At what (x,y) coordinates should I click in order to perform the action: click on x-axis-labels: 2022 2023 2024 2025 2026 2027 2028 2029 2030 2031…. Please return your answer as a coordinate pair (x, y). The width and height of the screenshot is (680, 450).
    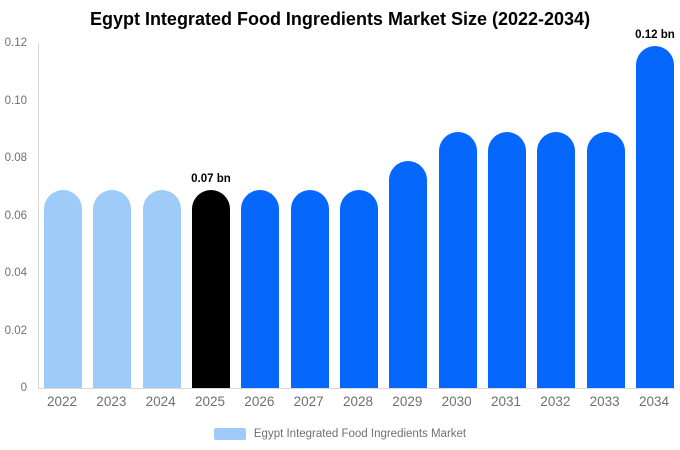
    Looking at the image, I should click on (356, 403).